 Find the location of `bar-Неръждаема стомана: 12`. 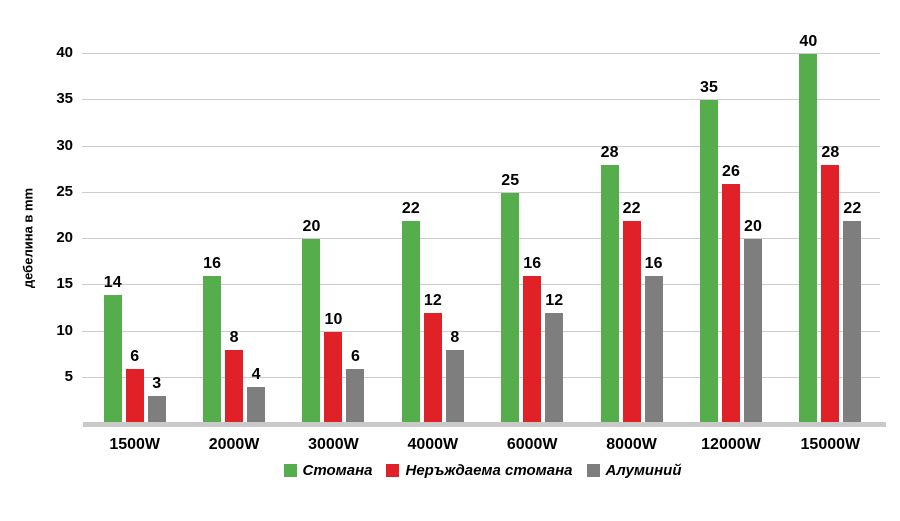

bar-Неръждаема стомана: 12 is located at coordinates (432, 358).